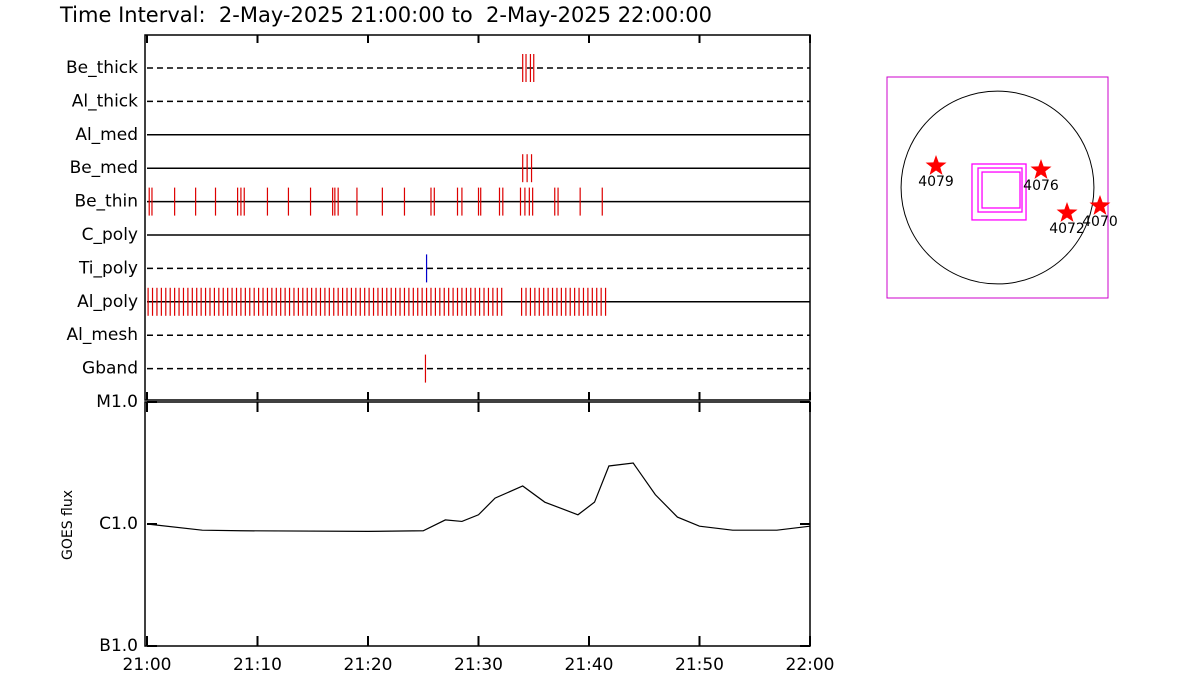 The width and height of the screenshot is (1200, 700). What do you see at coordinates (106, 202) in the screenshot?
I see `row-label: Be_thin` at bounding box center [106, 202].